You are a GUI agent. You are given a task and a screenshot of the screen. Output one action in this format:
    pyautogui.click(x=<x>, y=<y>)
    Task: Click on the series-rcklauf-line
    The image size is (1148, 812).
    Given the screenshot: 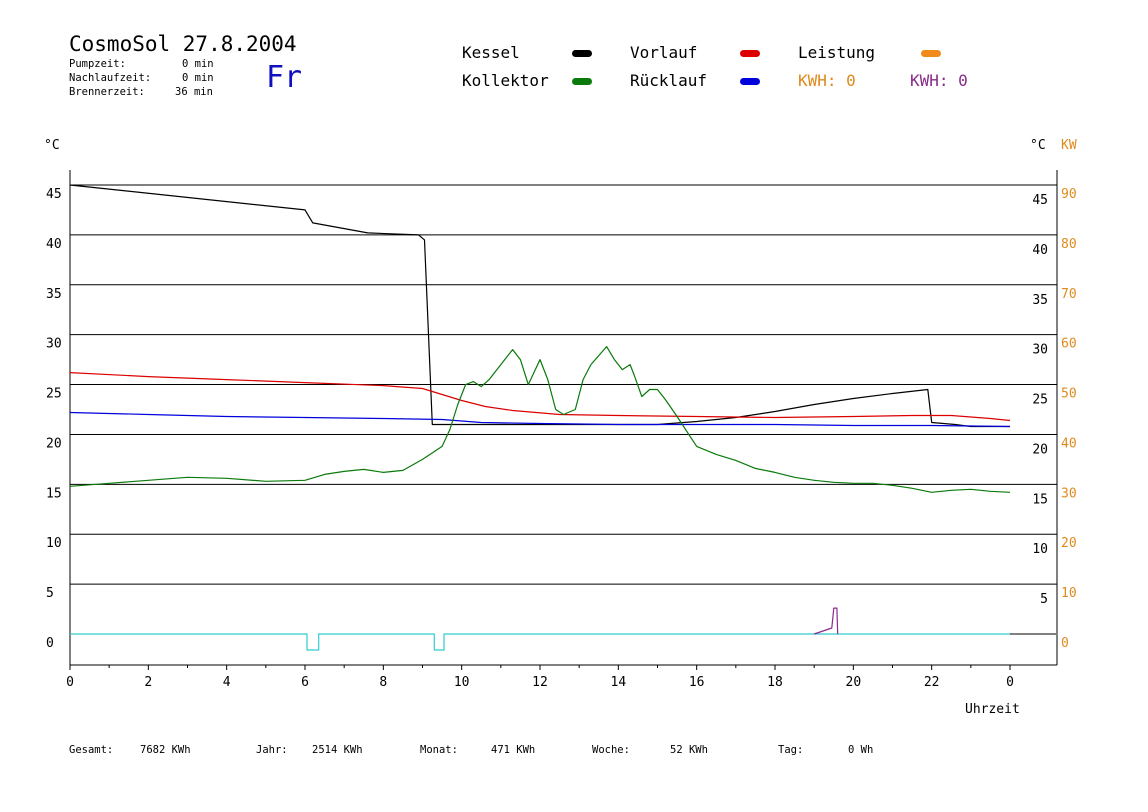 What is the action you would take?
    pyautogui.click(x=540, y=419)
    